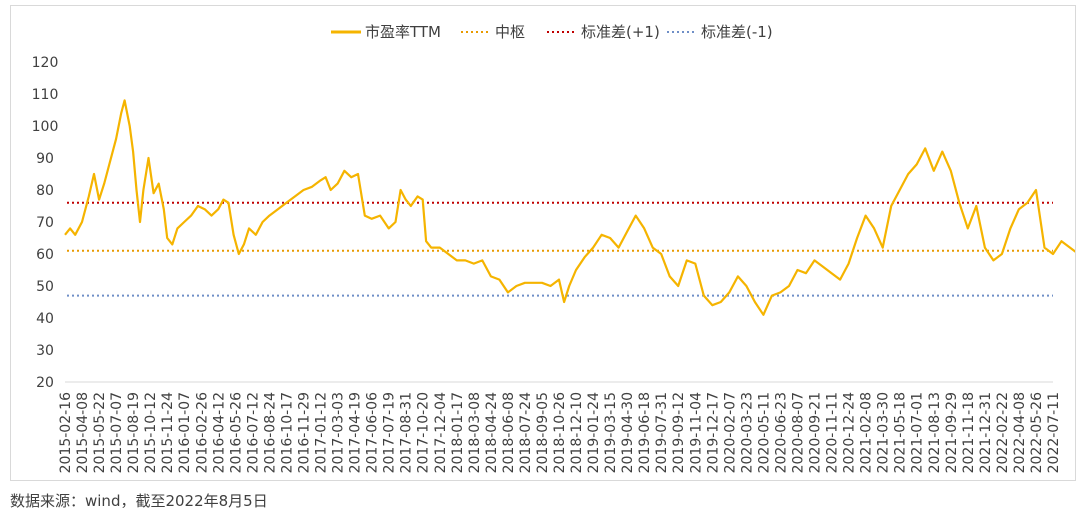 The image size is (1080, 519). I want to click on x-tick-label: 2019-01-24, so click(594, 432).